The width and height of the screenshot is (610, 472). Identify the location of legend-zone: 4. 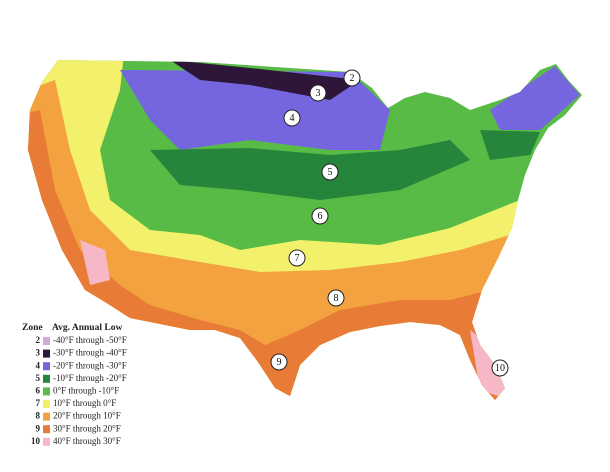
(38, 365).